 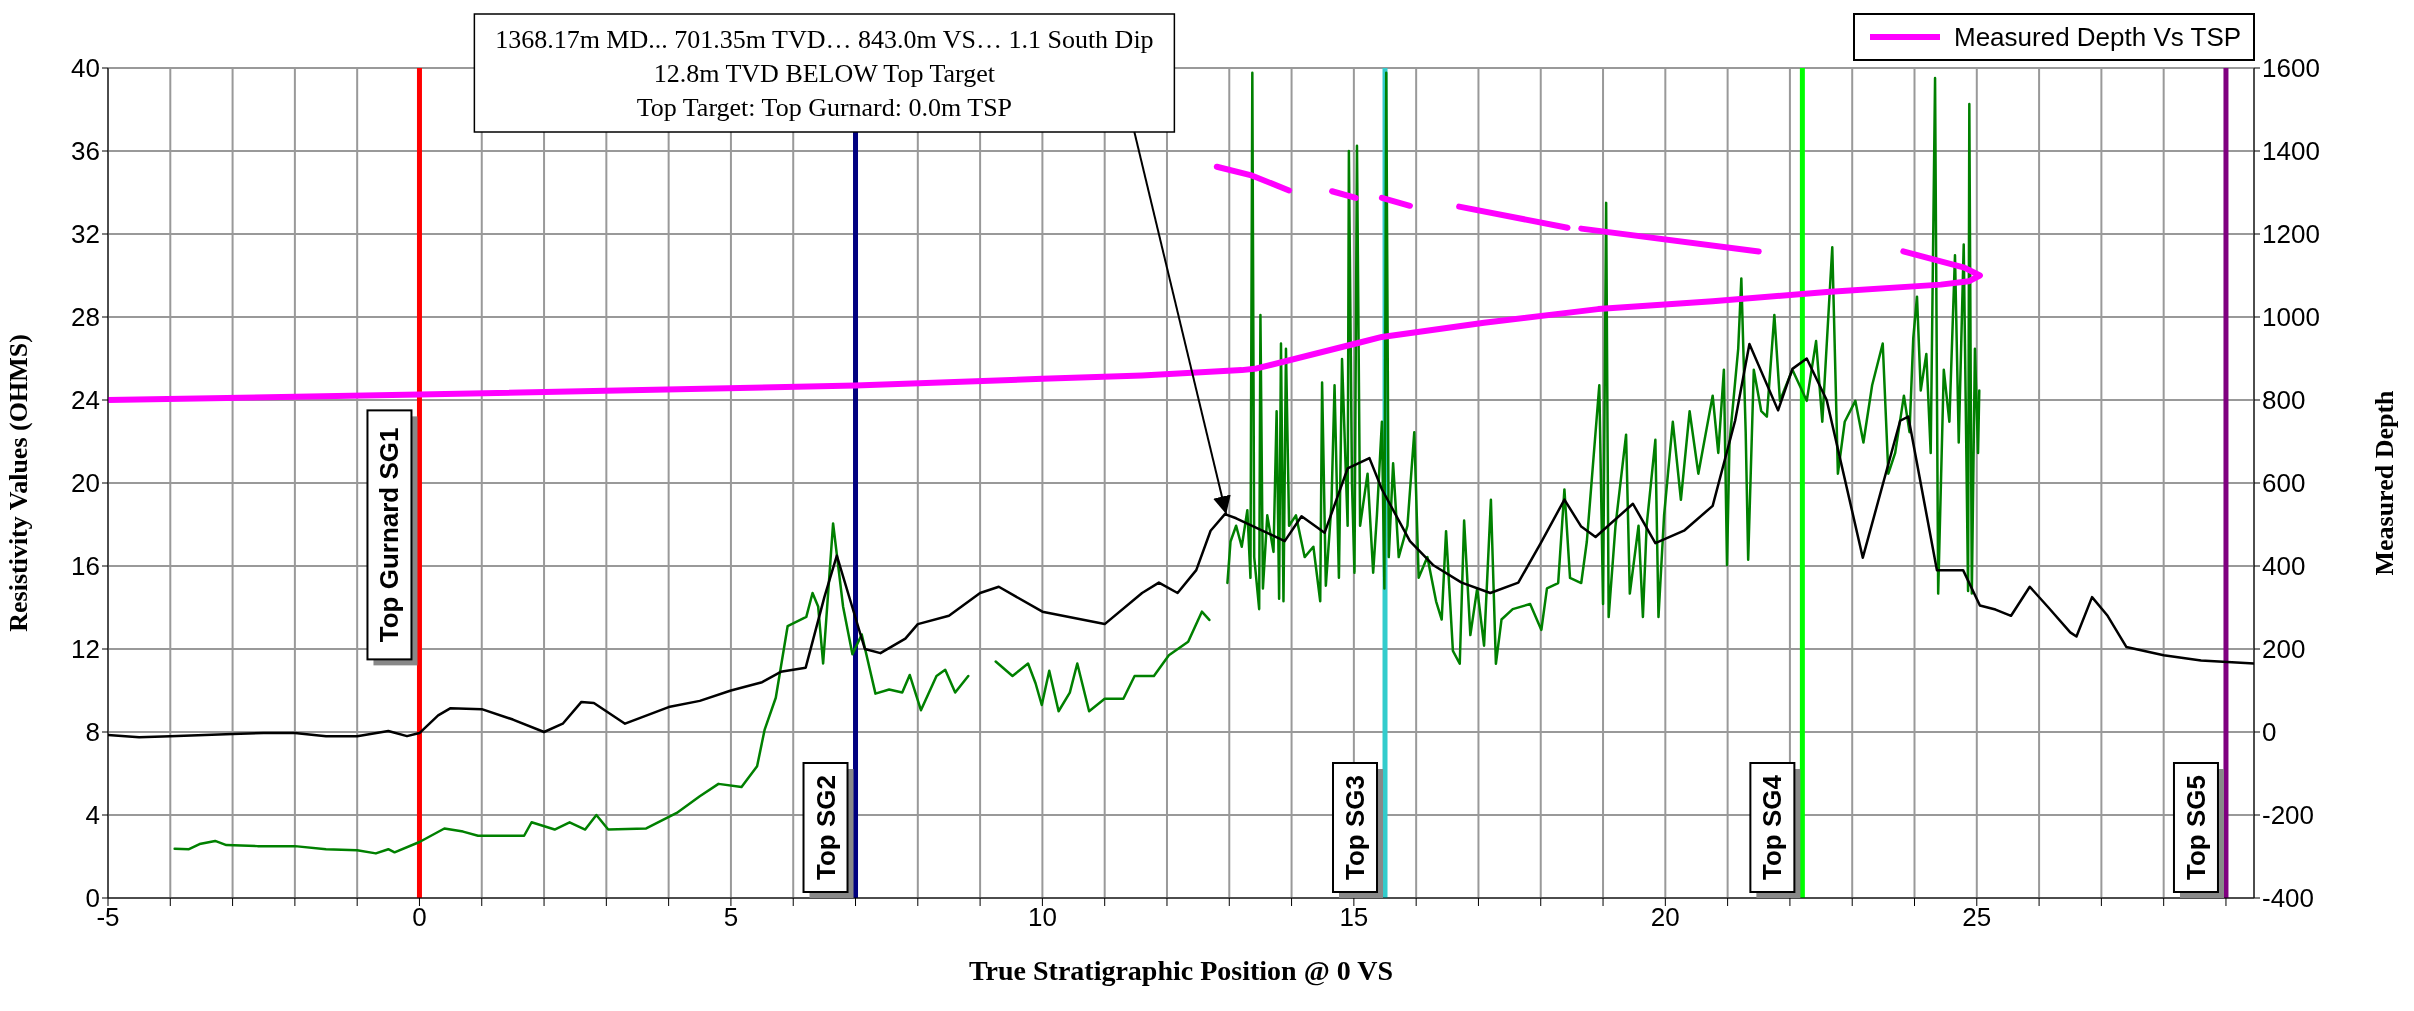 What do you see at coordinates (19, 483) in the screenshot?
I see `y-axis-title: Resistivity Values (OHMS)` at bounding box center [19, 483].